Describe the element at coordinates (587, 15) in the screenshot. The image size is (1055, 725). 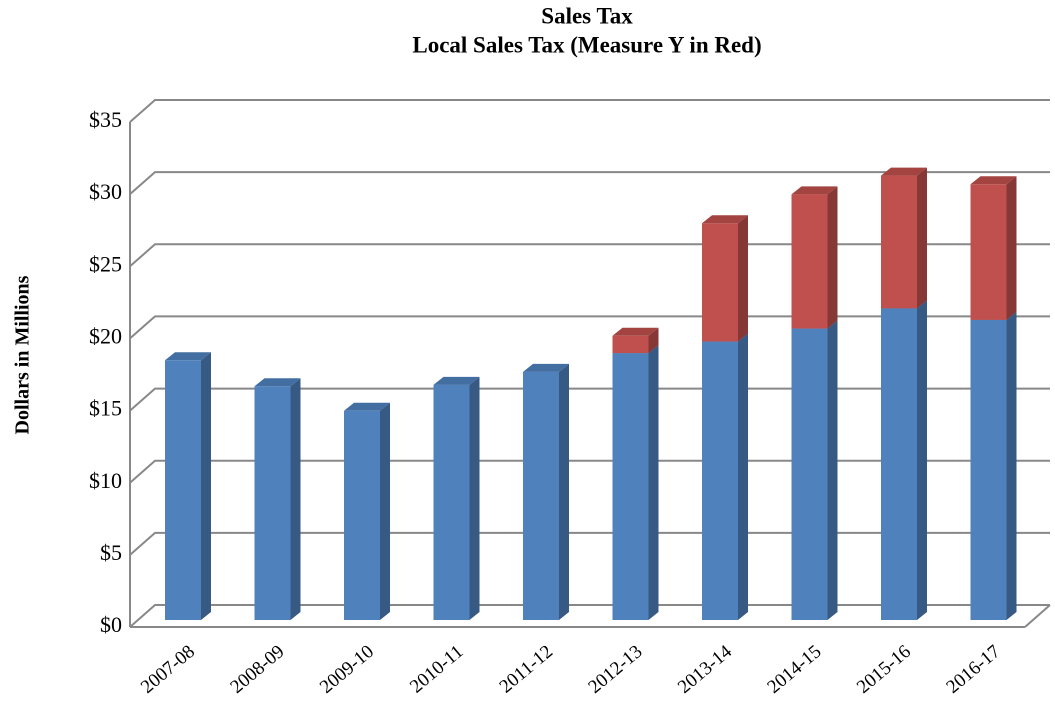
I see `chart-title: Sales Tax` at that location.